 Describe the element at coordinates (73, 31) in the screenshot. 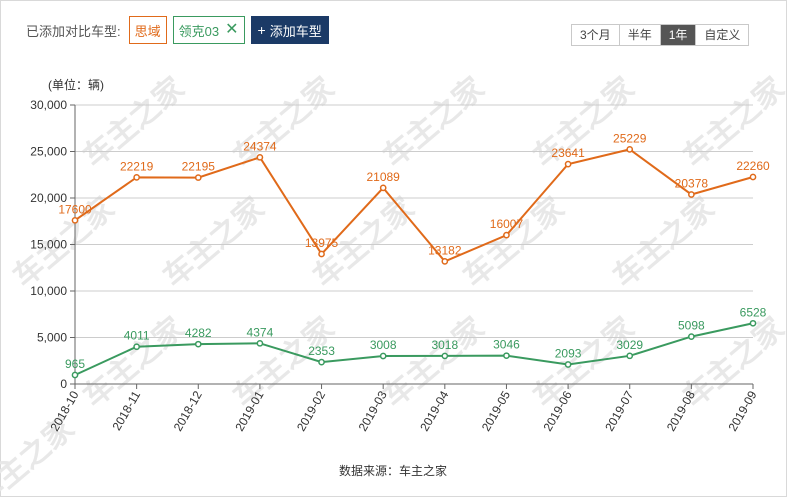

I see `added-models-label: 已添加对比车型:` at that location.